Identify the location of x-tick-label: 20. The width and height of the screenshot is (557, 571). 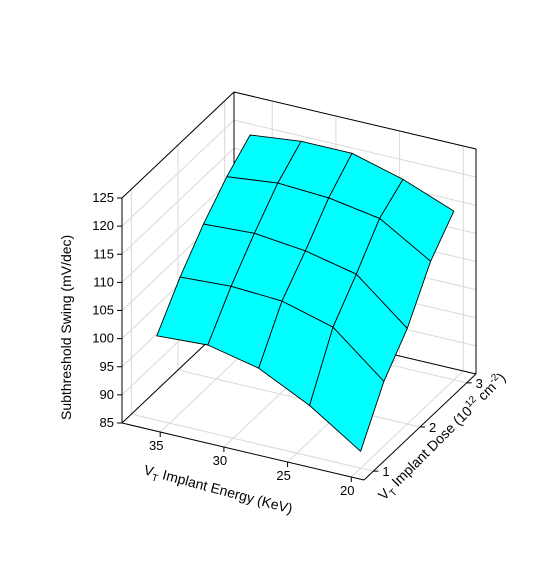
(347, 490).